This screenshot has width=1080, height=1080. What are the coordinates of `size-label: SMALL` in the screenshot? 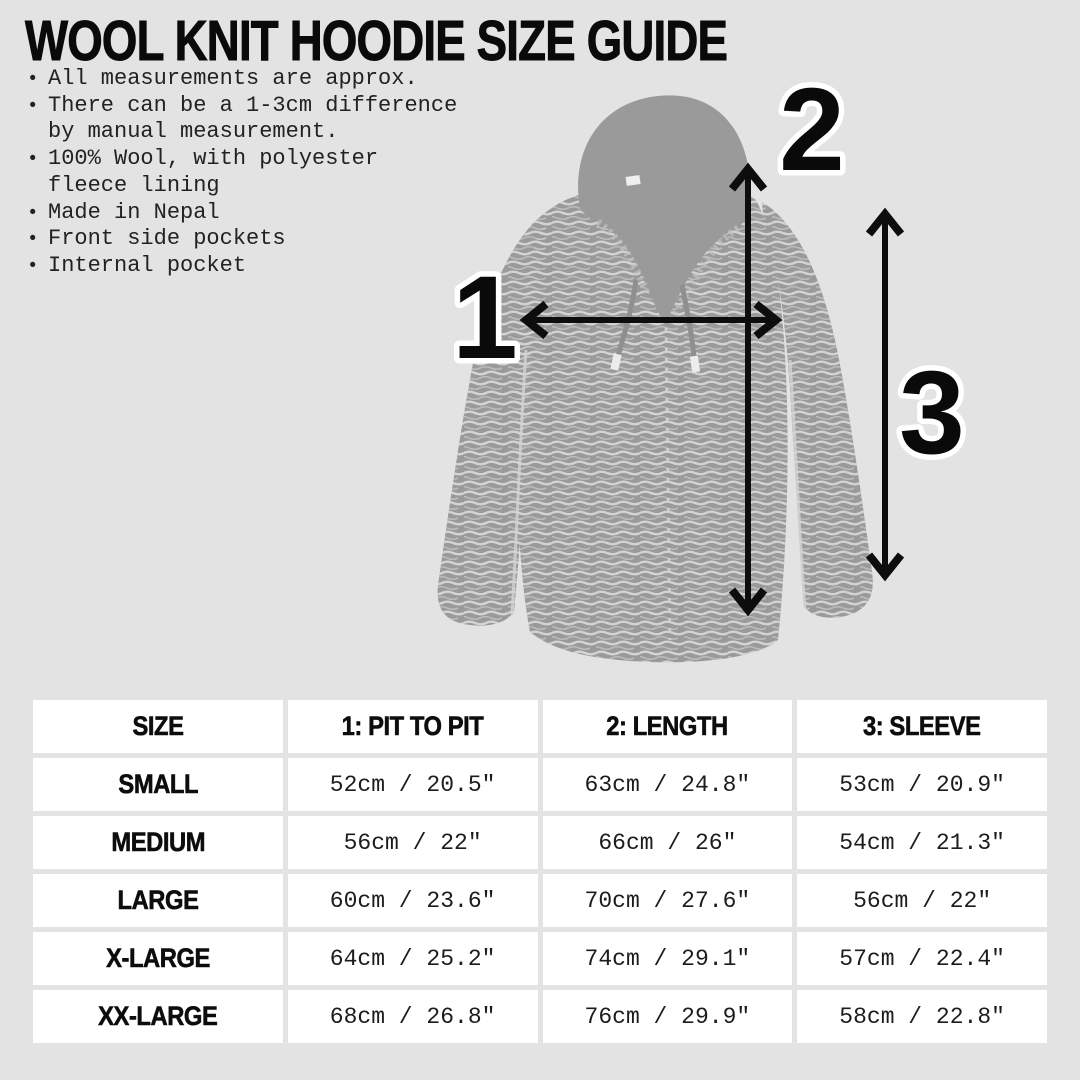 It's located at (158, 784).